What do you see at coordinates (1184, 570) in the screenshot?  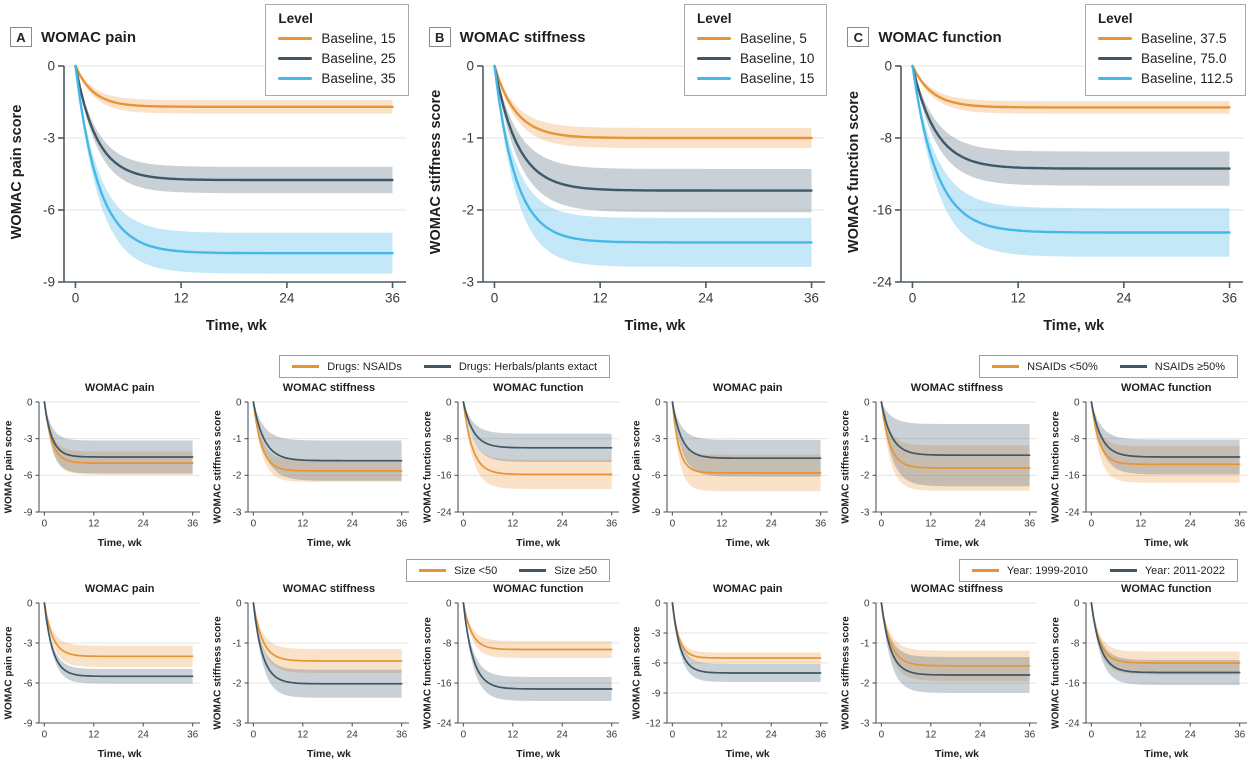 I see `legend-label: Year: 2011-2022` at bounding box center [1184, 570].